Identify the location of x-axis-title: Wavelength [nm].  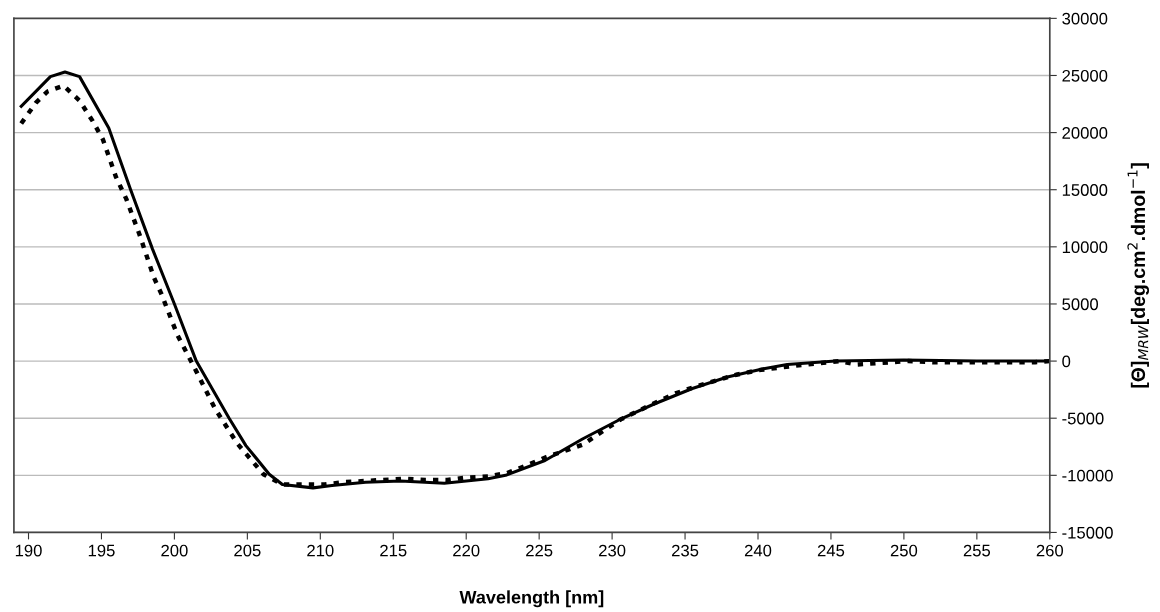
(531, 599).